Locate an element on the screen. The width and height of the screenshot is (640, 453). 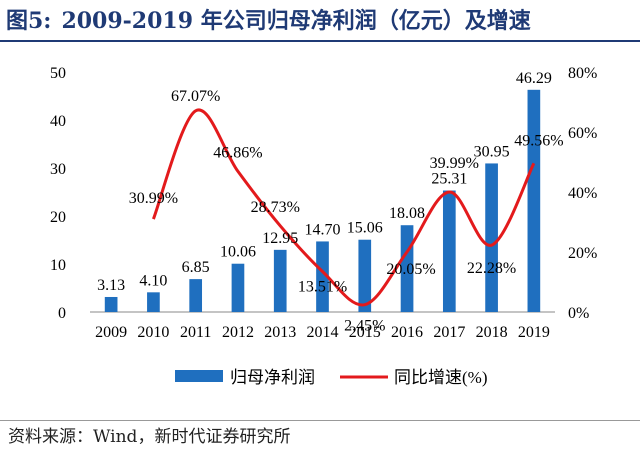
figure-title: 图5: 2009-2019 年公司归母净利润（亿元）及增速 is located at coordinates (320, 21).